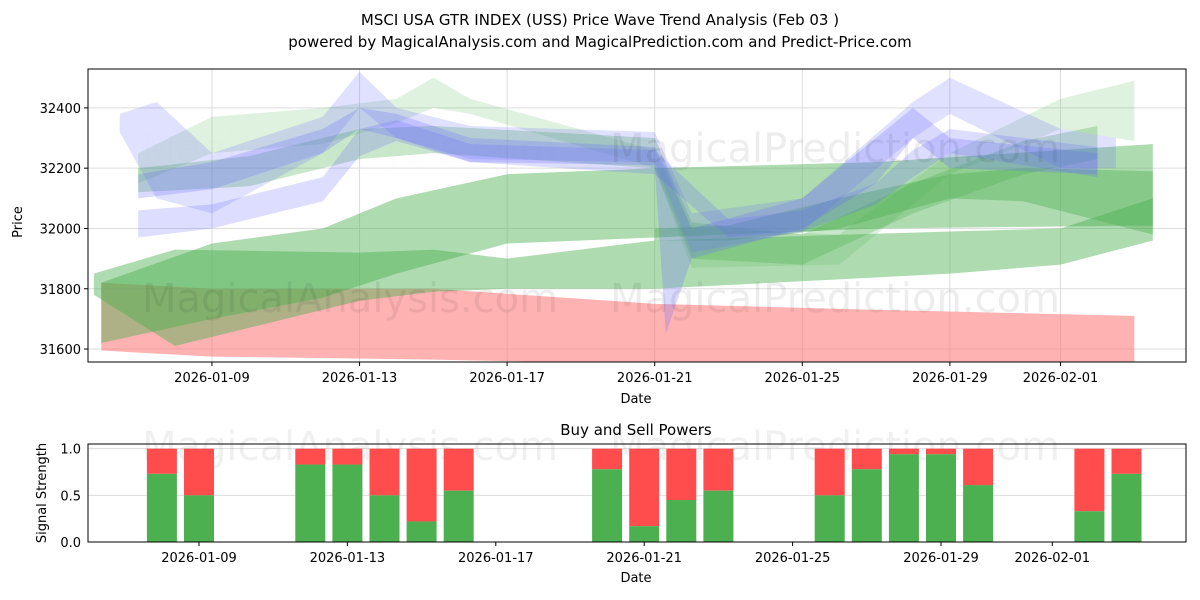  What do you see at coordinates (635, 578) in the screenshot?
I see `powers-date-axis-label: Date` at bounding box center [635, 578].